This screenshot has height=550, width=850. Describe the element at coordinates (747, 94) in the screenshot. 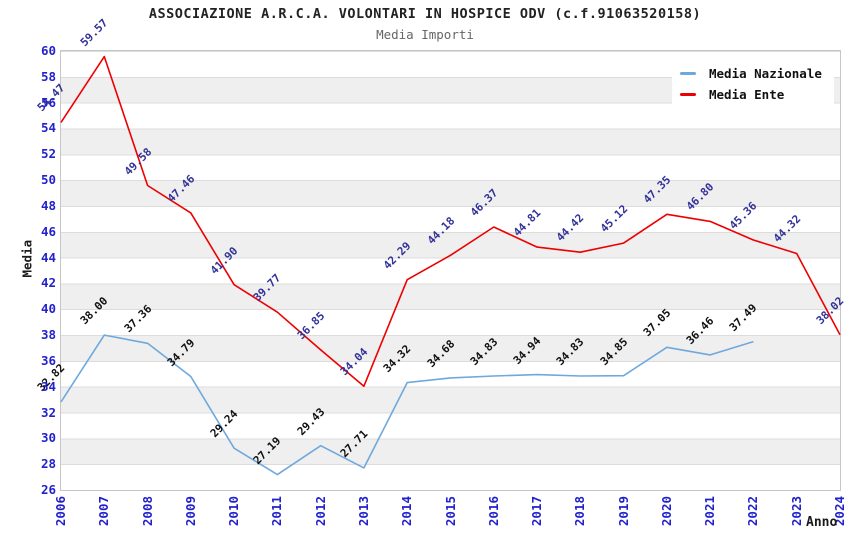

I see `legend-label: Media Ente` at that location.